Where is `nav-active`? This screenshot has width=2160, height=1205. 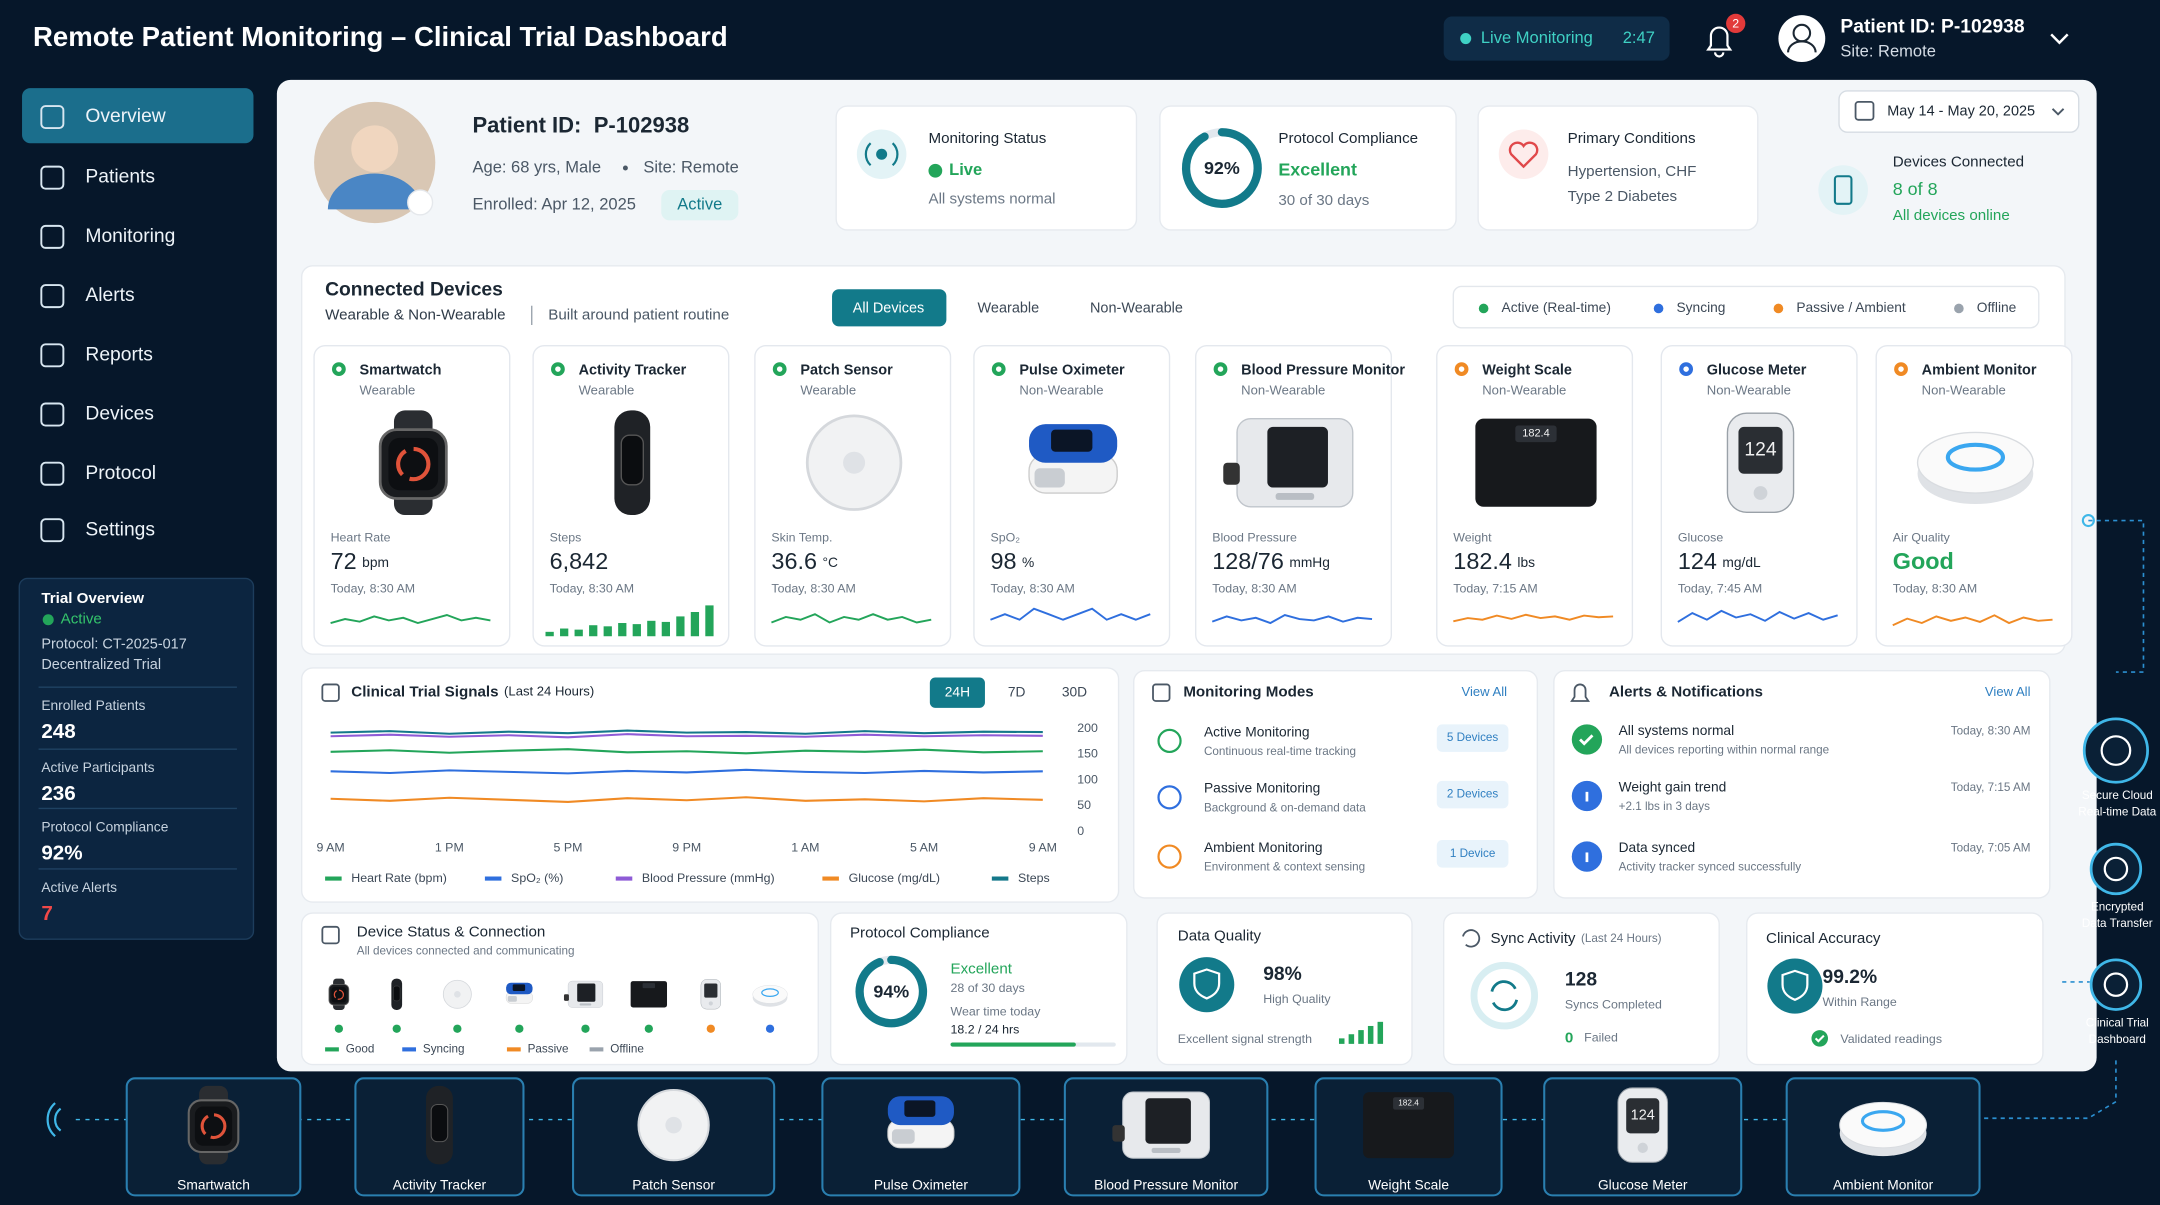
nav-active is located at coordinates (138, 116).